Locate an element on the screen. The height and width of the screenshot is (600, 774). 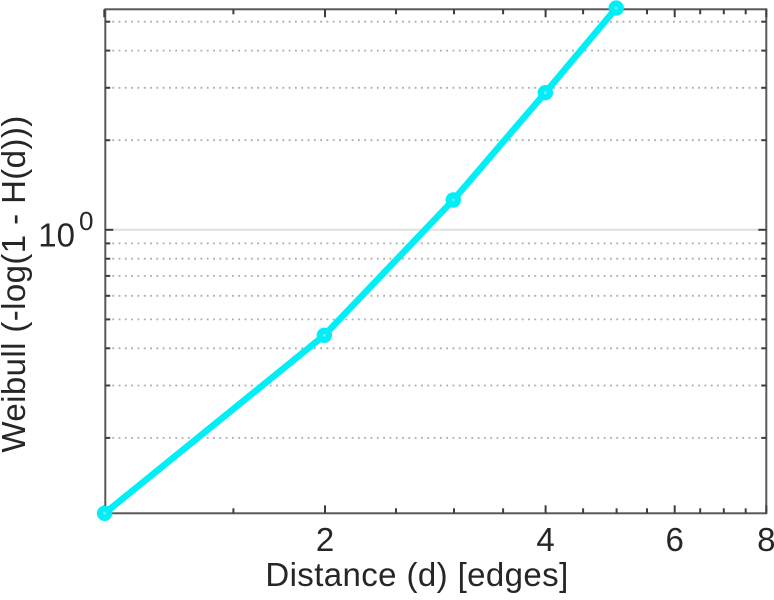
svg-text: 6 is located at coordinates (675, 539).